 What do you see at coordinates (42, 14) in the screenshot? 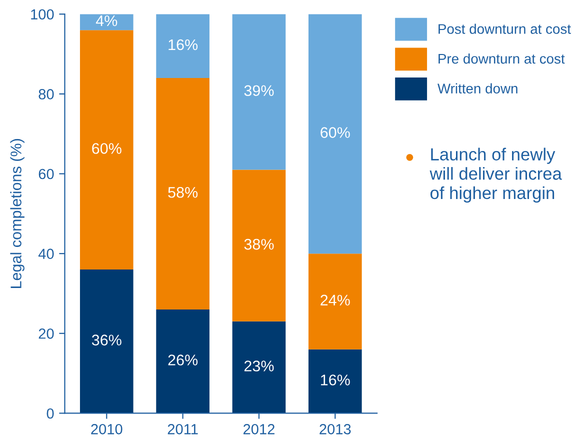
I see `y-tick-label: 100` at bounding box center [42, 14].